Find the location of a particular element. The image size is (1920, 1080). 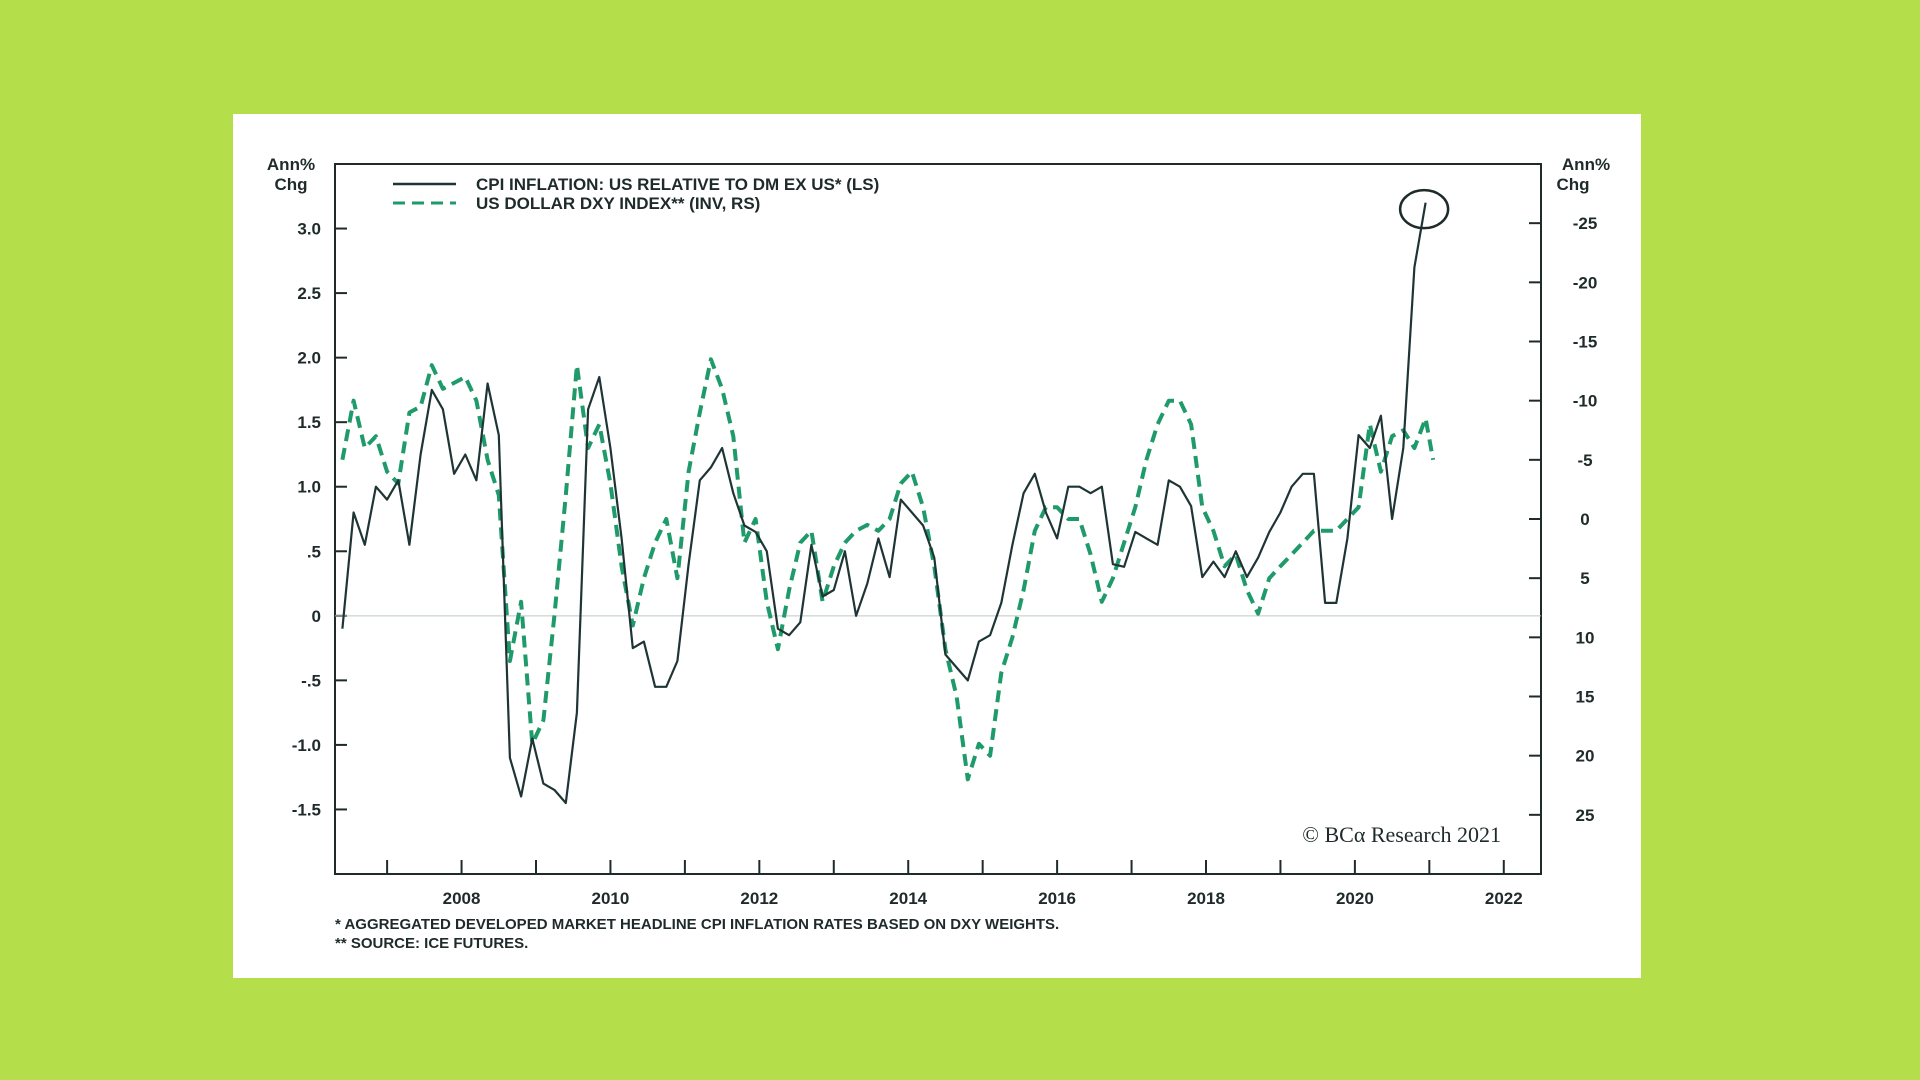

x-tick-label: 2012 is located at coordinates (759, 898).